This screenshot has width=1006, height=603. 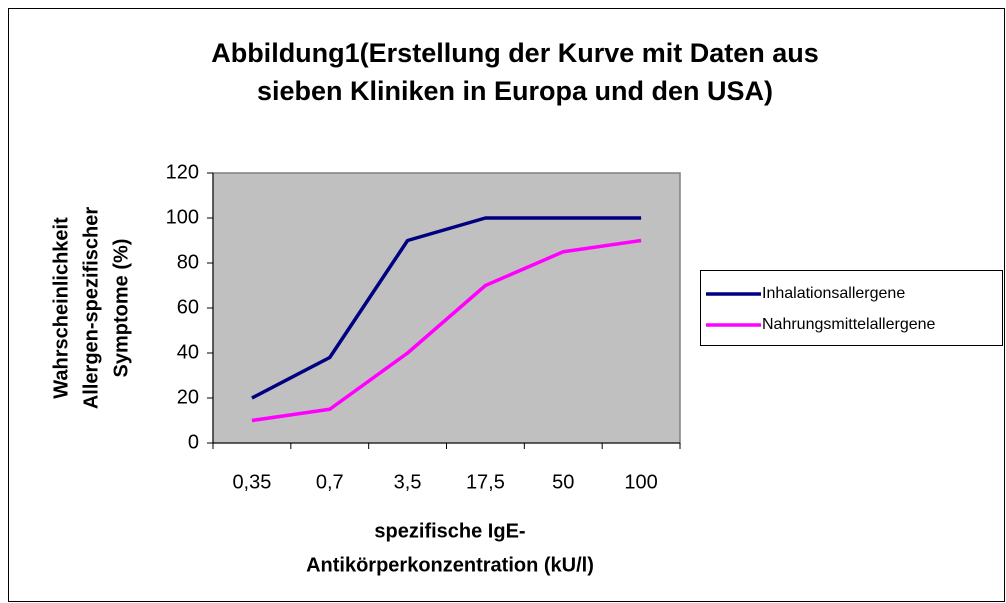 I want to click on x-axis-label: Antikörperkonzentration (kU/l), so click(x=450, y=565).